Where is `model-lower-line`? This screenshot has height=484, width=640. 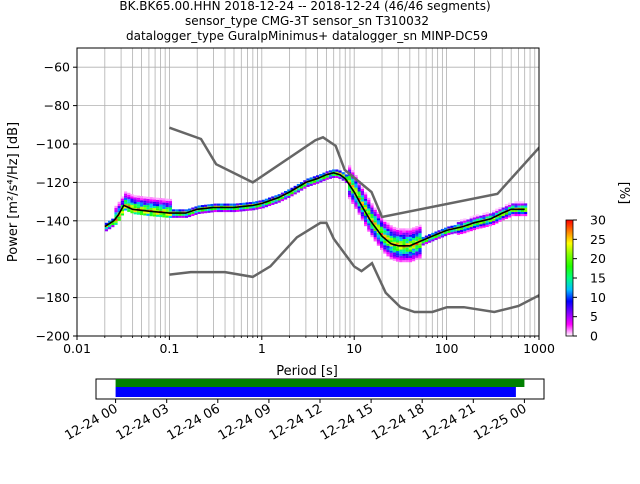 model-lower-line is located at coordinates (354, 267).